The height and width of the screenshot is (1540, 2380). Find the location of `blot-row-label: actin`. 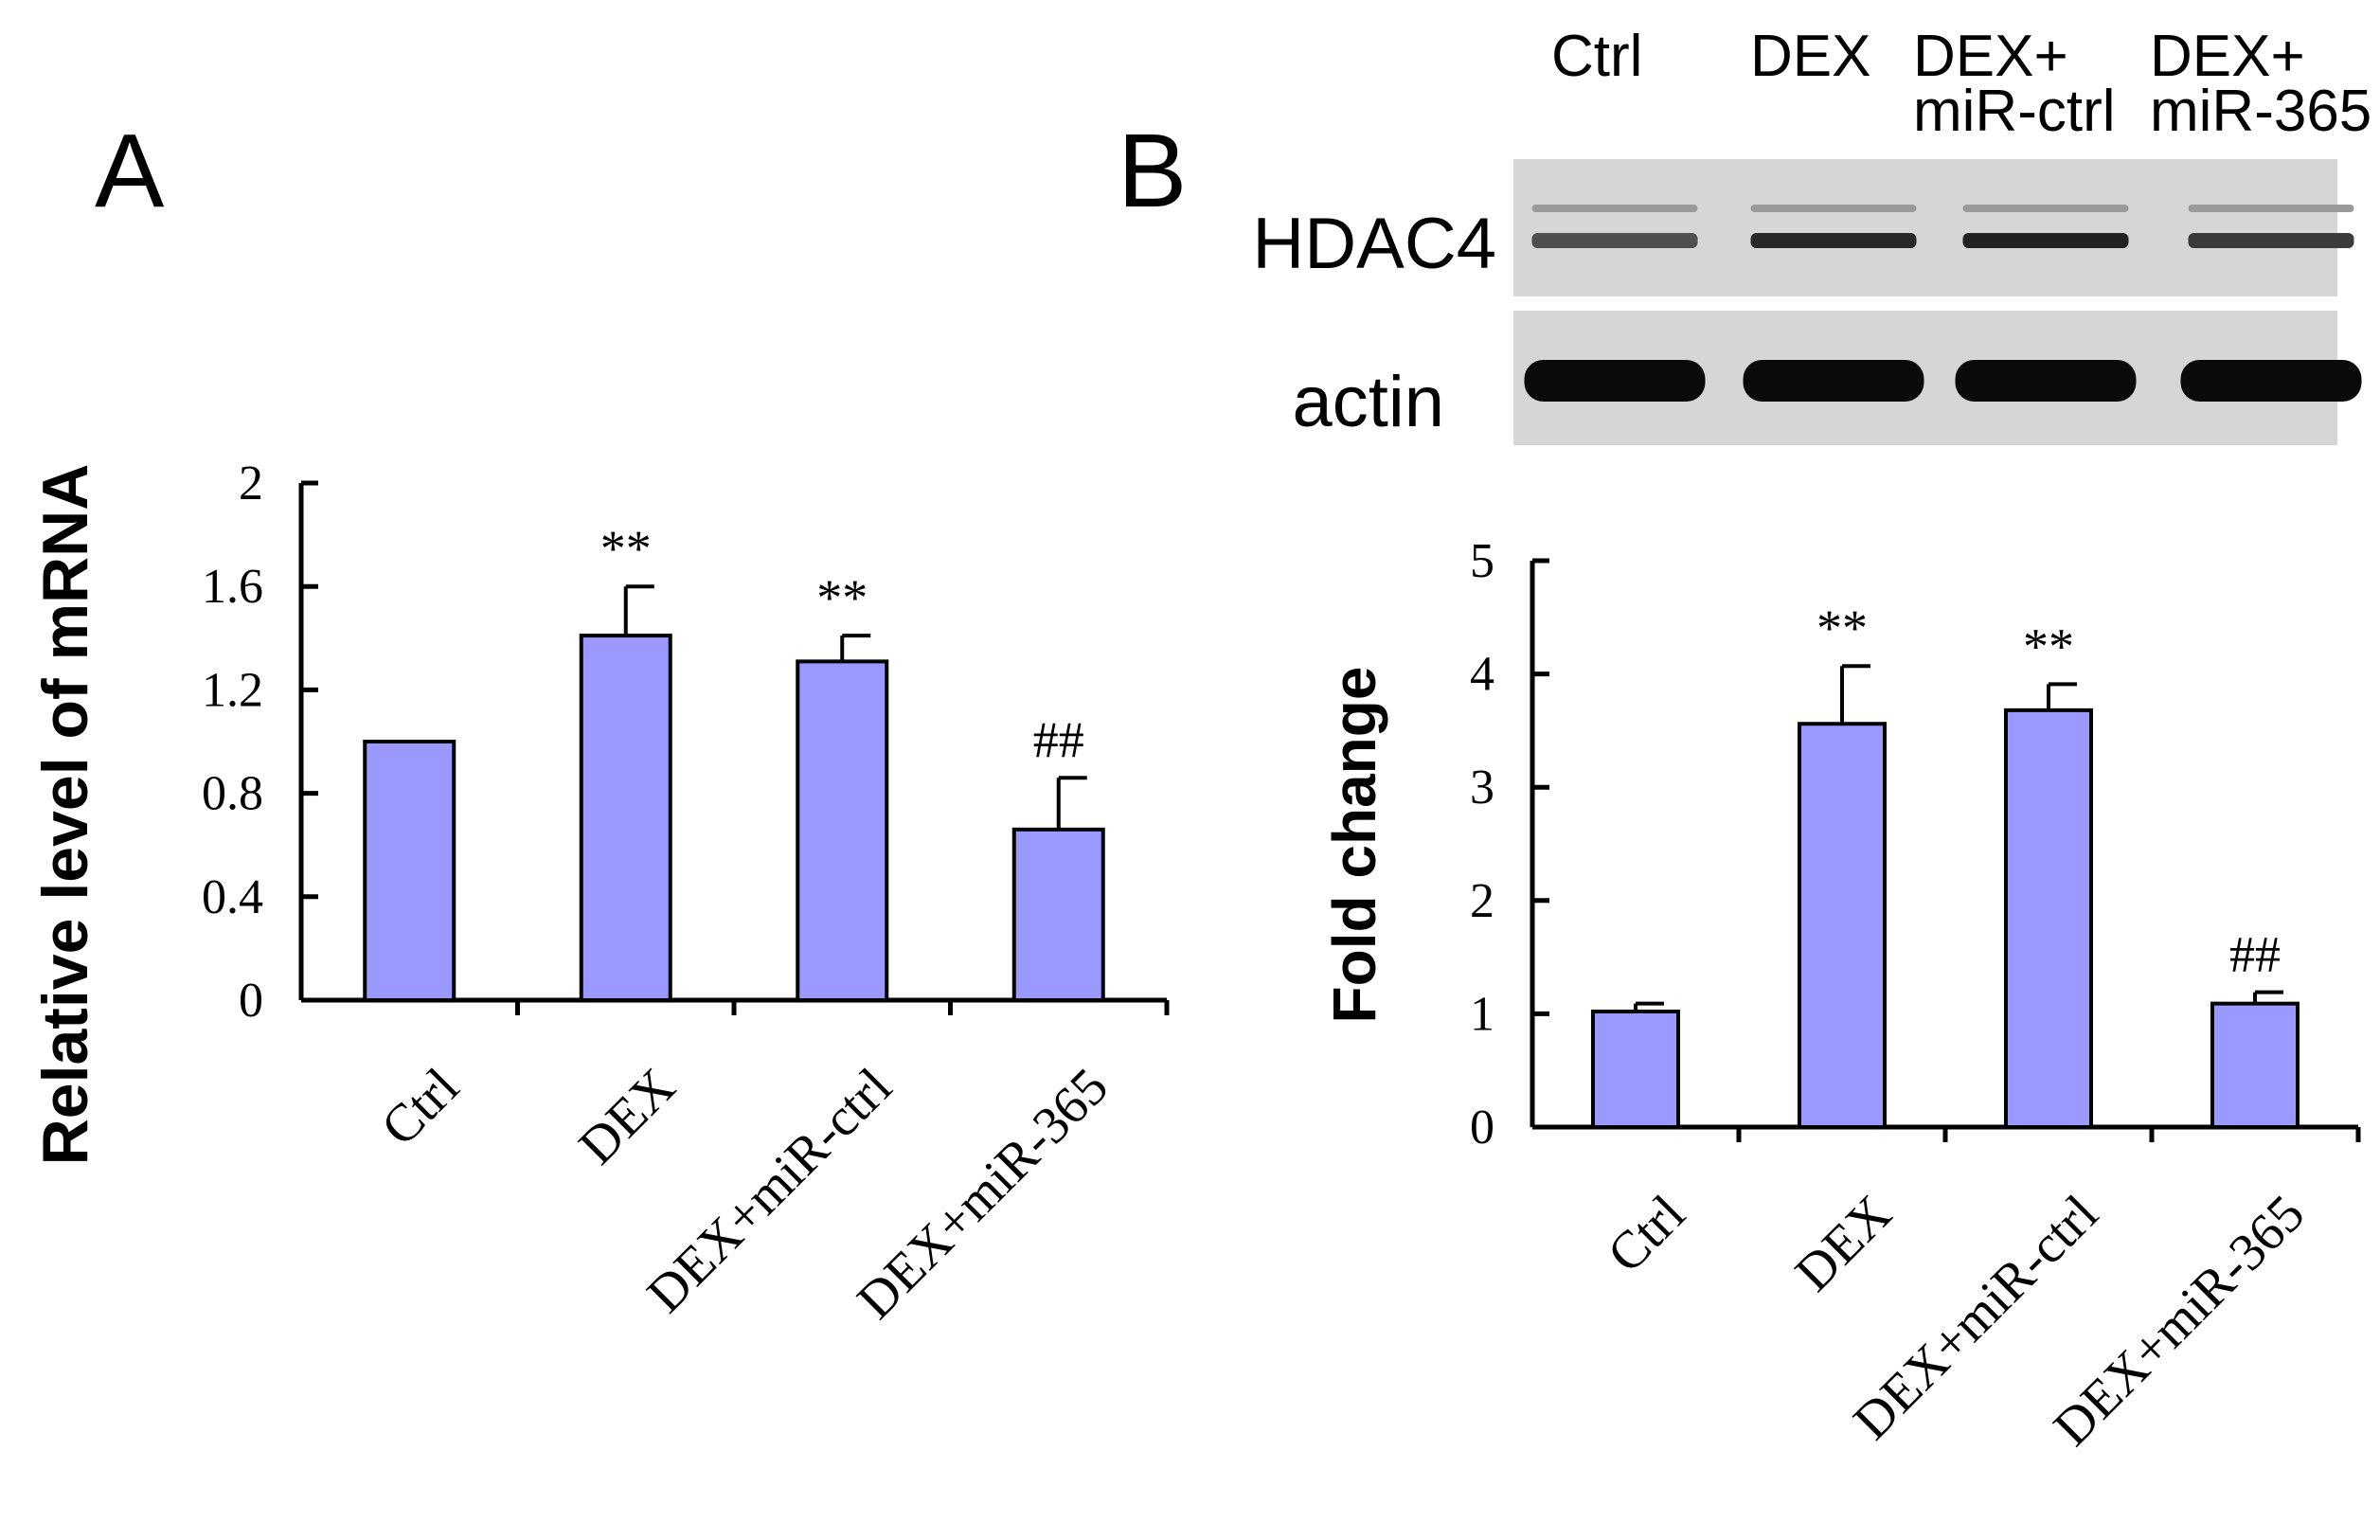

blot-row-label: actin is located at coordinates (1368, 402).